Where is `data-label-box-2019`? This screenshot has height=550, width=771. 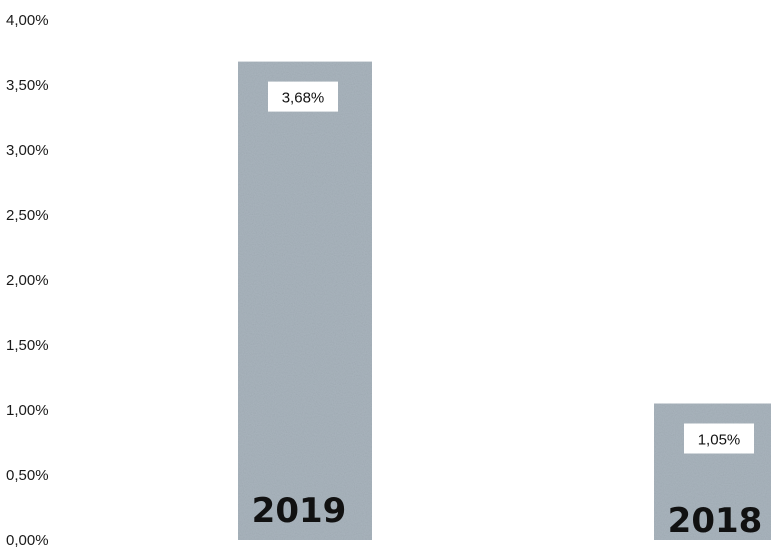
data-label-box-2019 is located at coordinates (303, 96).